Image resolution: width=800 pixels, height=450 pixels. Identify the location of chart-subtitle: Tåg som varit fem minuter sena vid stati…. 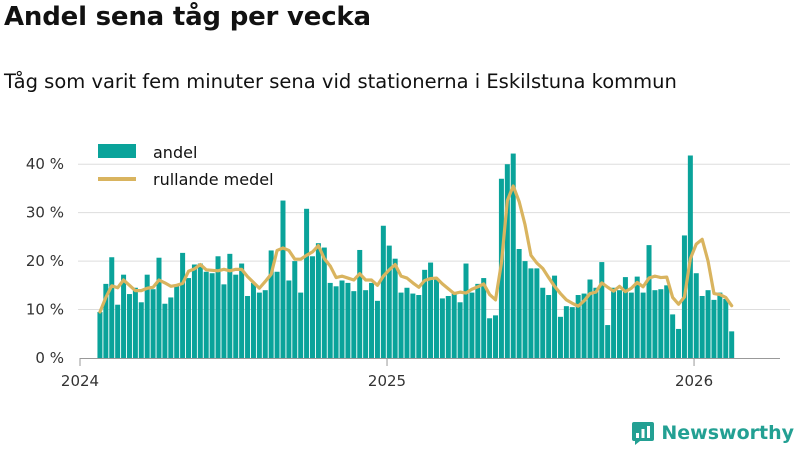
(340, 81).